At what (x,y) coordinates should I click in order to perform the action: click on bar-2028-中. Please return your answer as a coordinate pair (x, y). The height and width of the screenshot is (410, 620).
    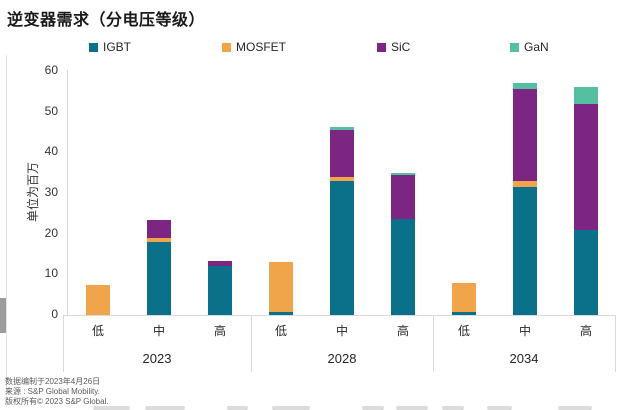
    Looking at the image, I should click on (342, 221).